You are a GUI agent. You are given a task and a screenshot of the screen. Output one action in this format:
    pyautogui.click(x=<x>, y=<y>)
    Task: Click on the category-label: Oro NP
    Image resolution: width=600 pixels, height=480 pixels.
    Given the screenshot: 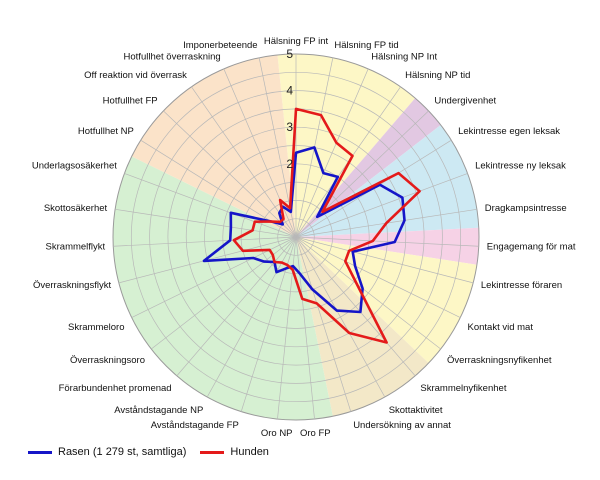 What is the action you would take?
    pyautogui.click(x=277, y=433)
    